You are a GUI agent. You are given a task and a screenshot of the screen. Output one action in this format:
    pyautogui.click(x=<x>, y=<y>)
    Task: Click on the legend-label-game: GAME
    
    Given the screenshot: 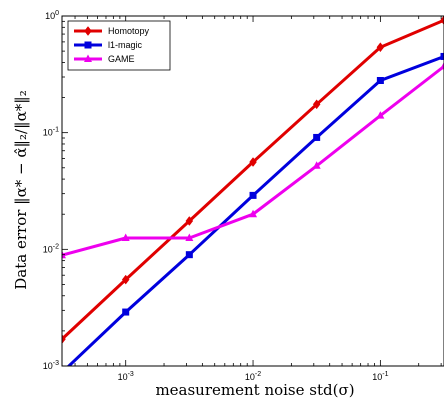 What is the action you would take?
    pyautogui.click(x=121, y=59)
    